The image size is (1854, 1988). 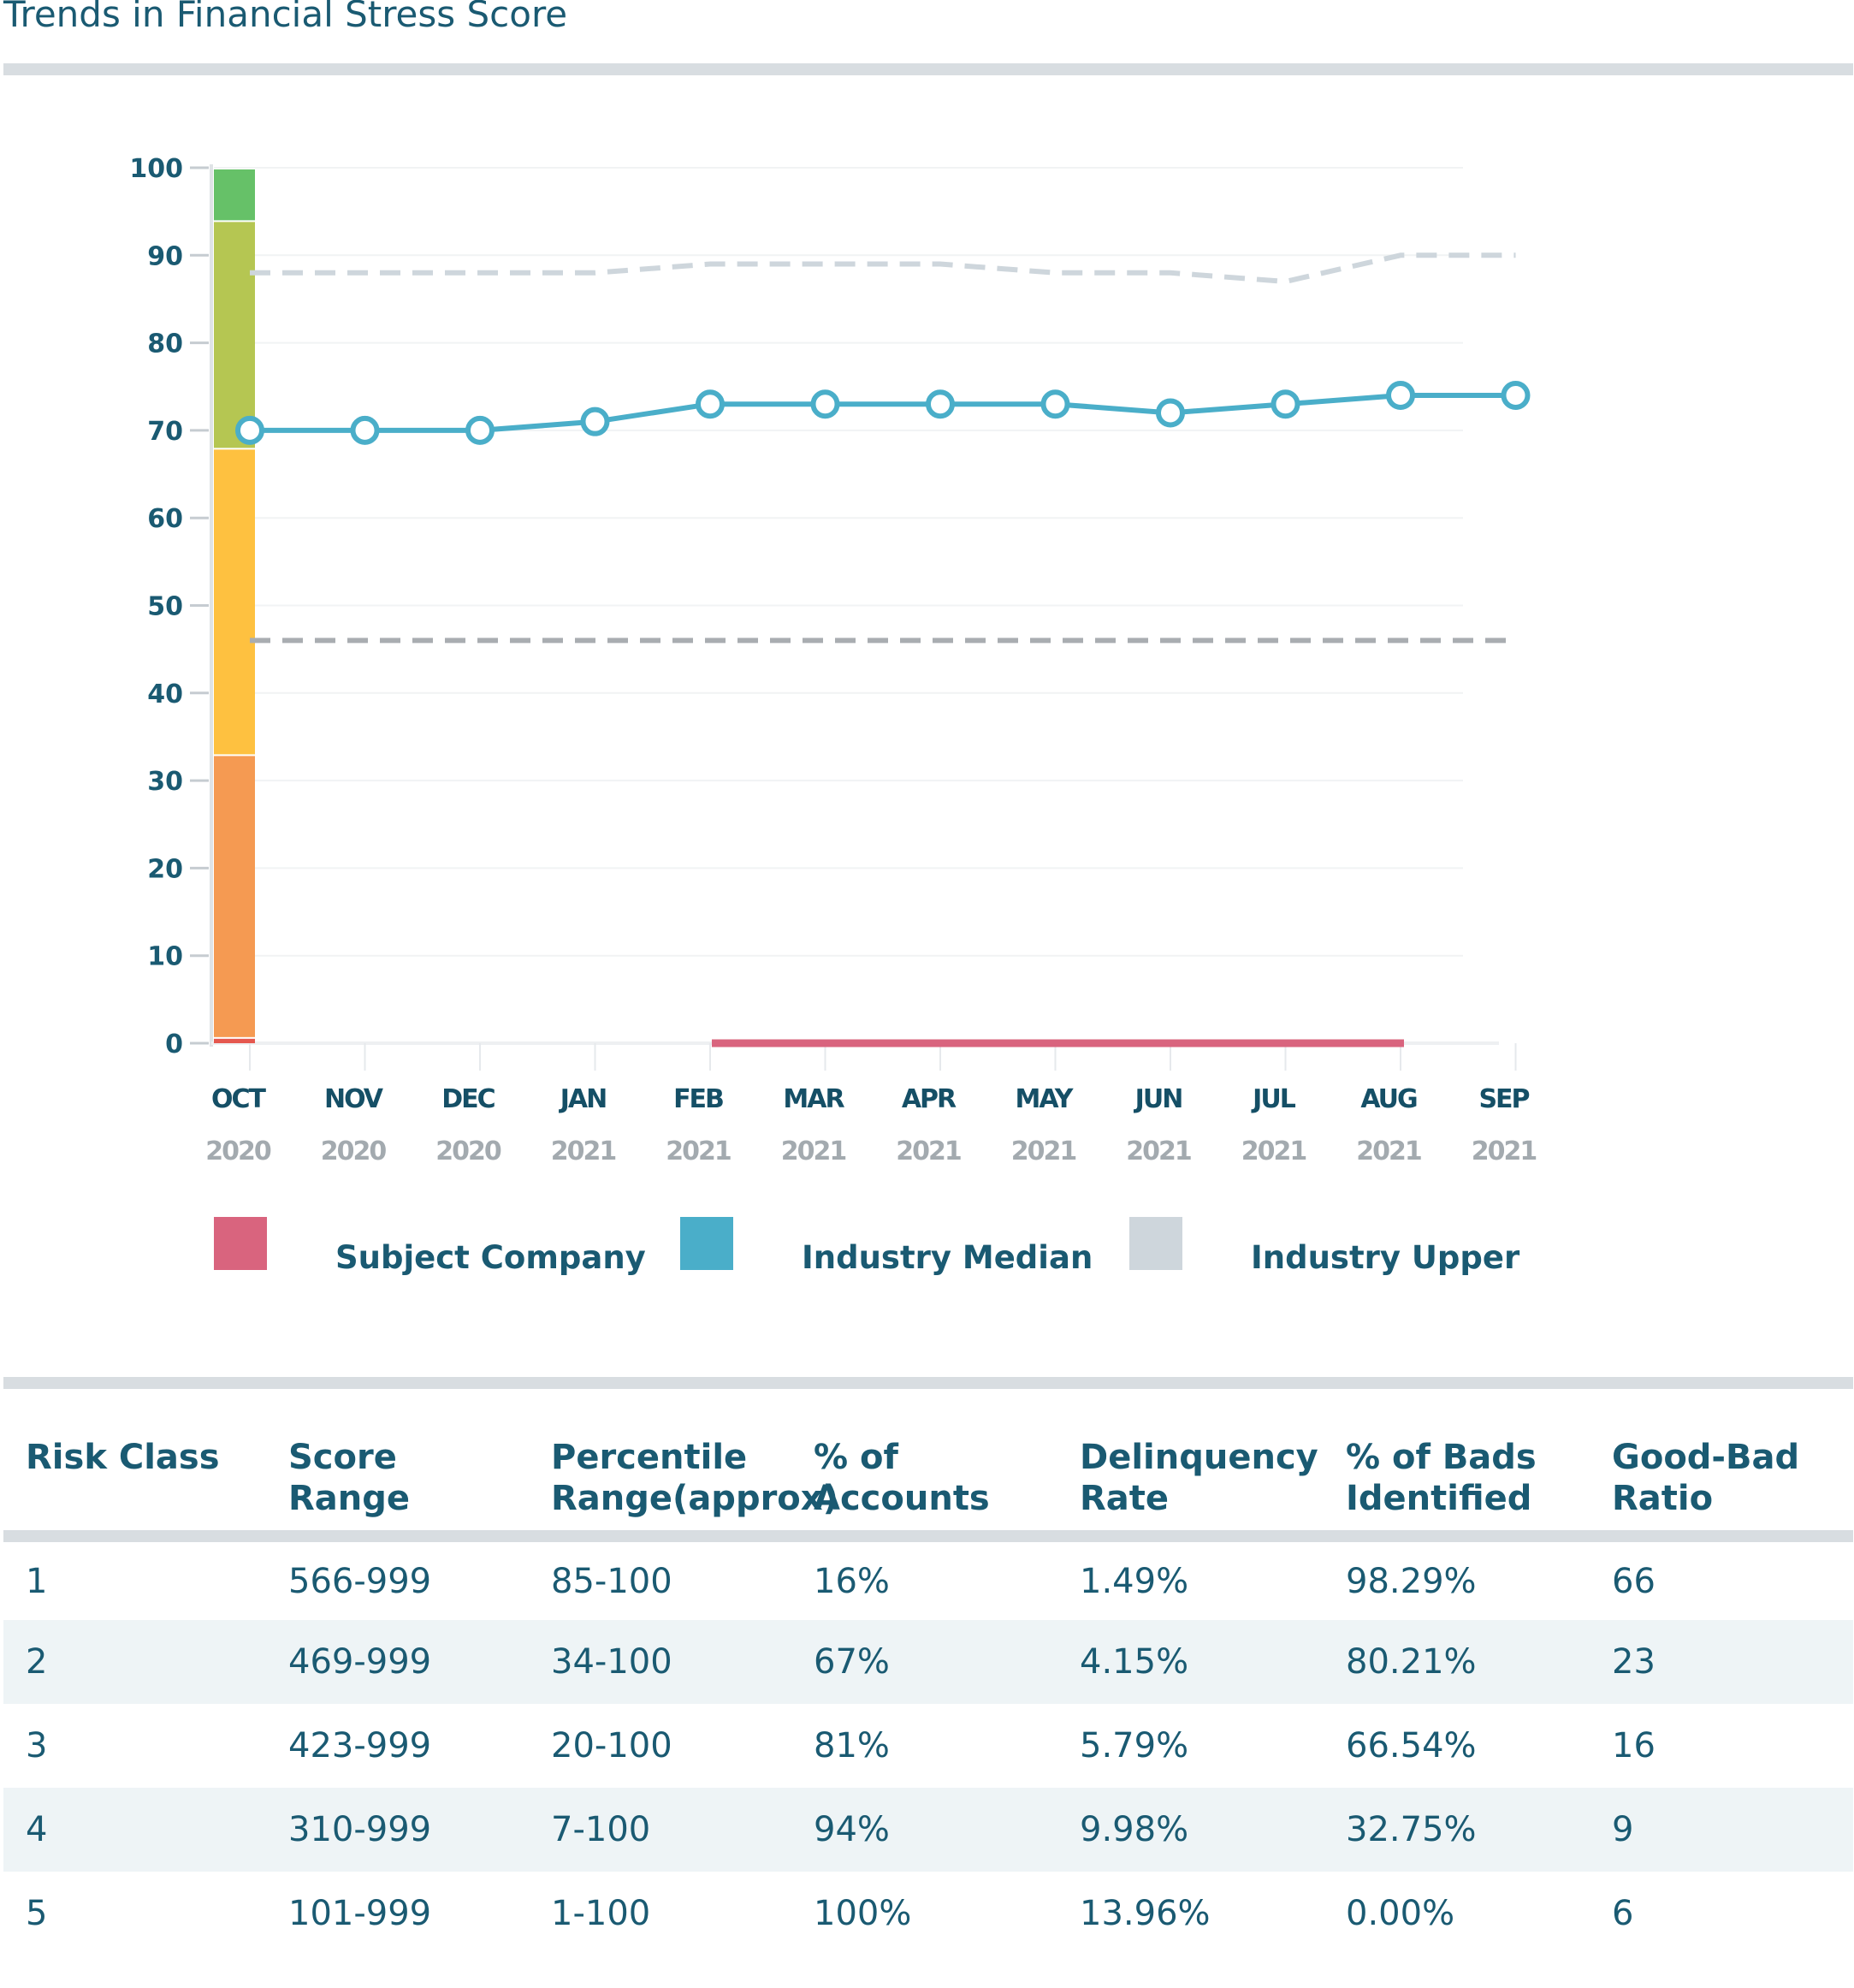 What do you see at coordinates (928, 1914) in the screenshot?
I see `table-row: 5 101-999 1-100 100% 13.96% 0.00% 6` at bounding box center [928, 1914].